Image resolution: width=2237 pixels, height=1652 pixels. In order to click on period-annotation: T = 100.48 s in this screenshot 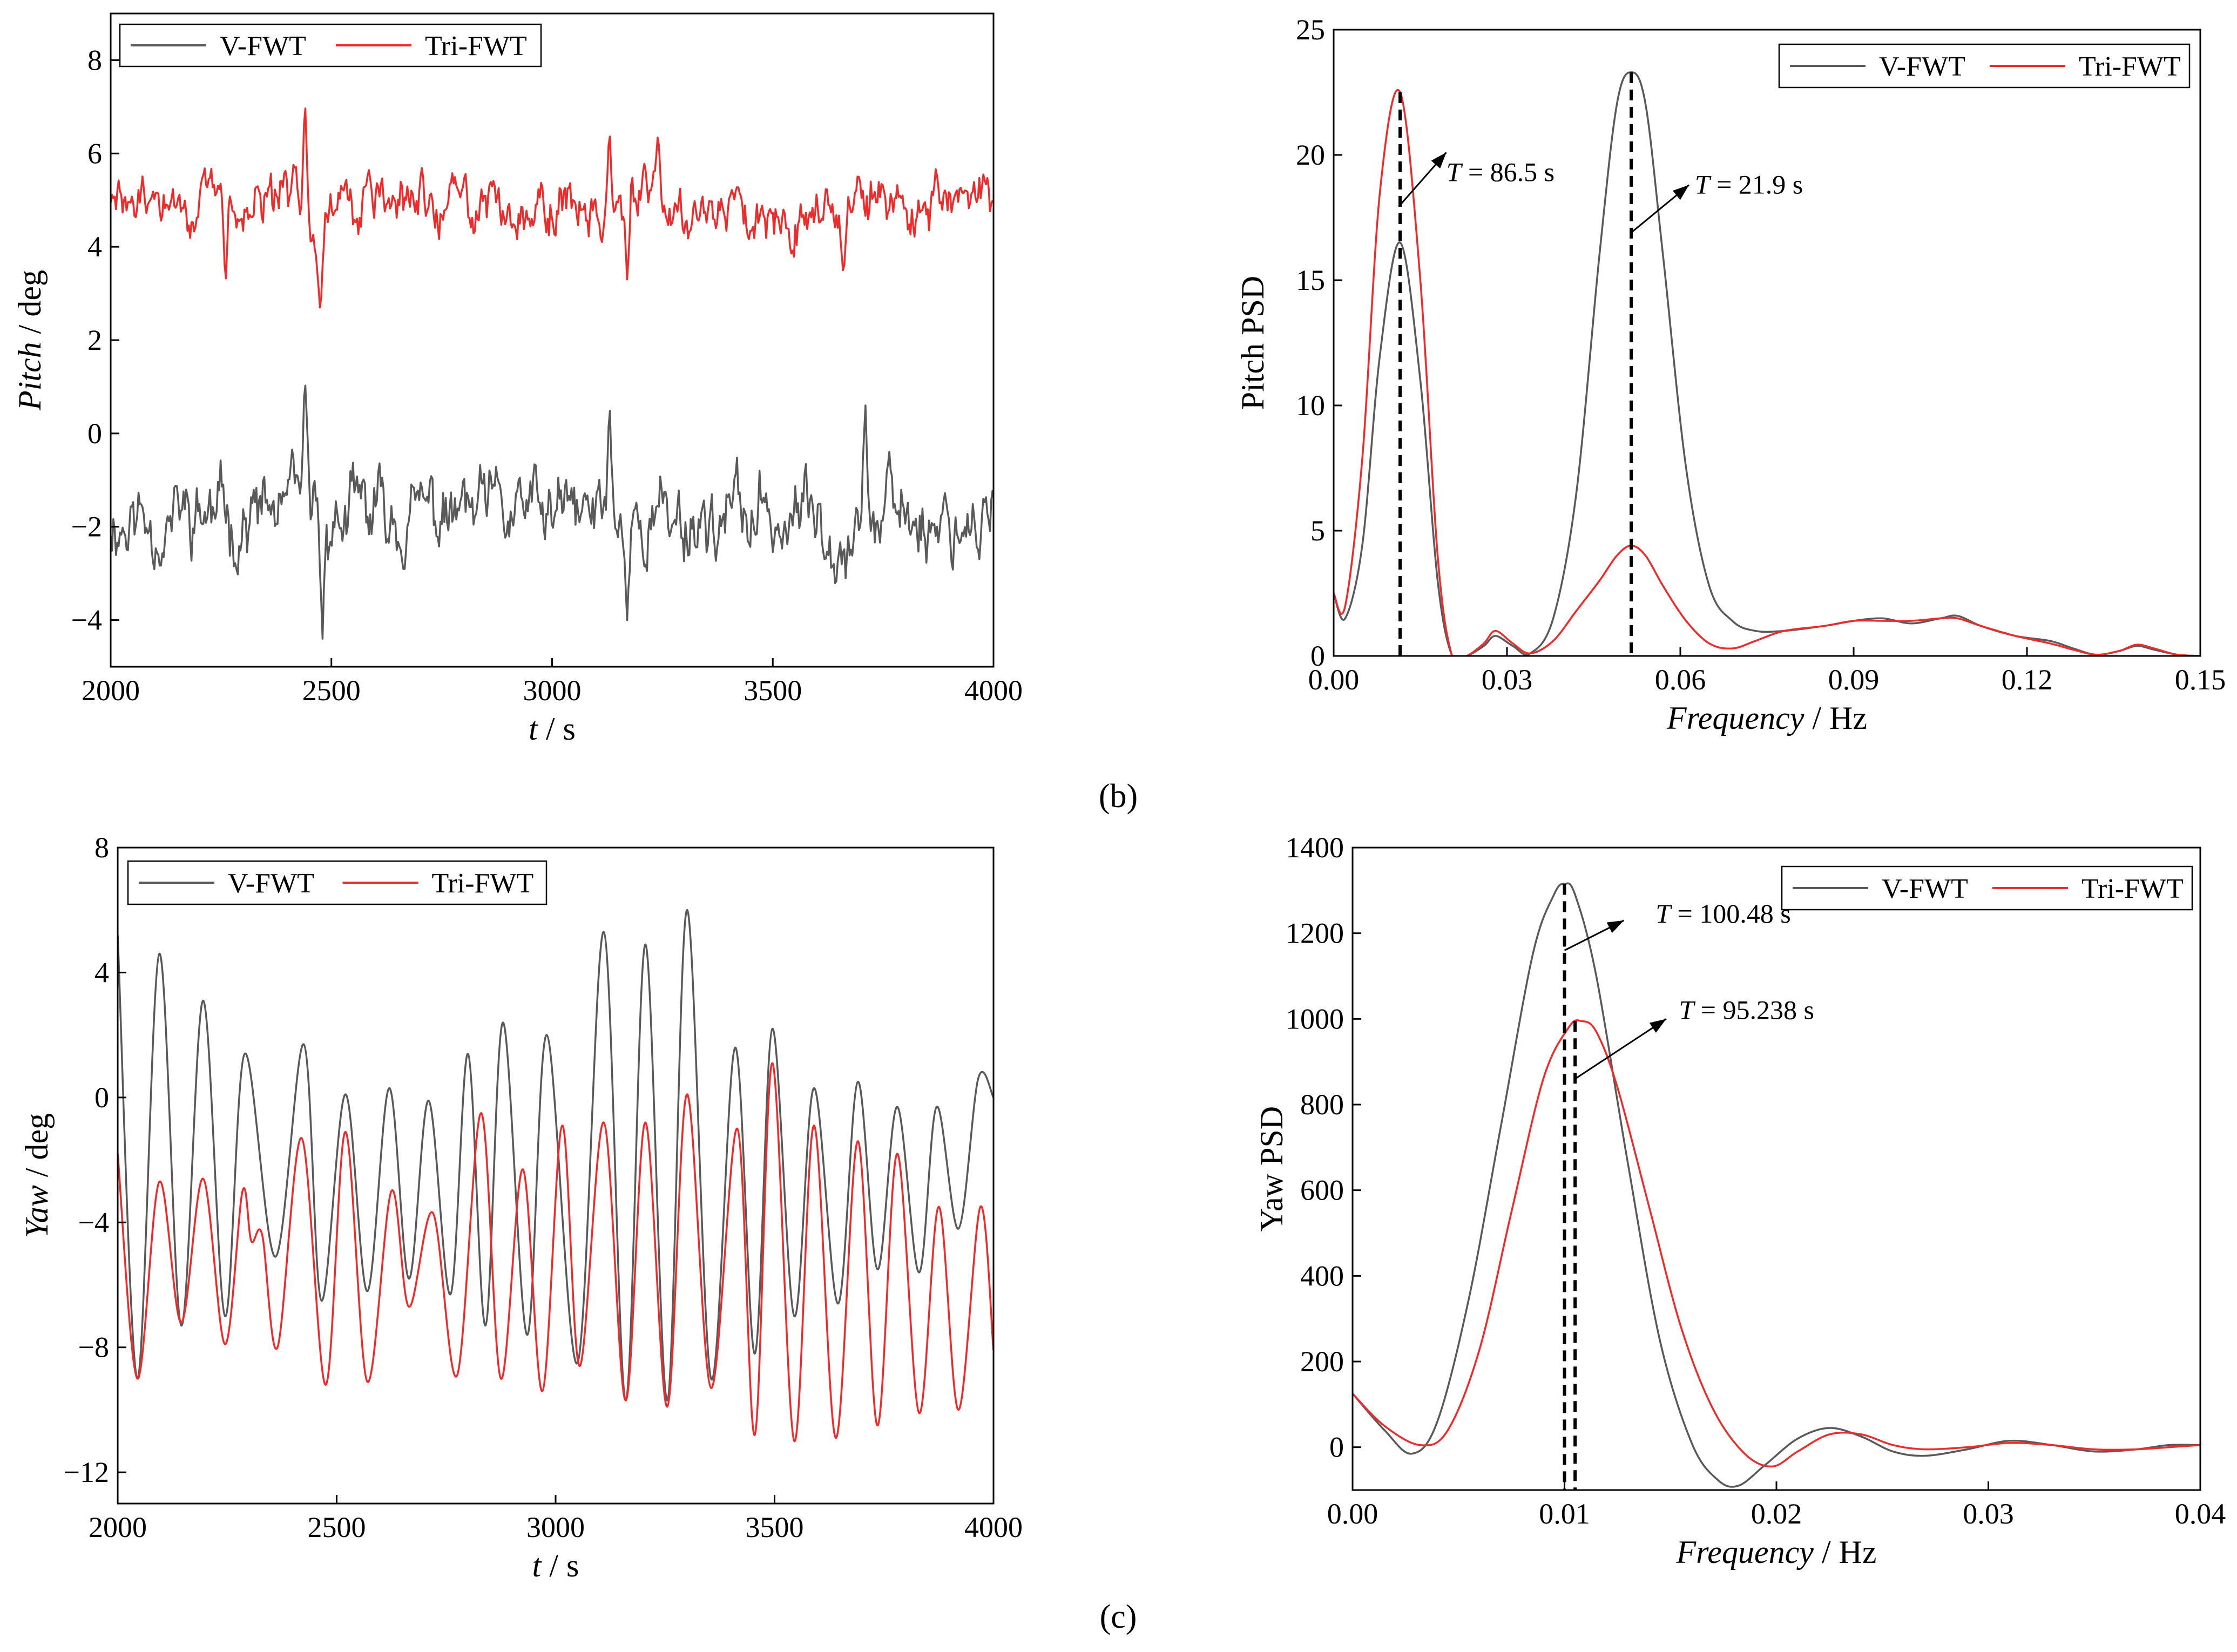, I will do `click(1722, 913)`.